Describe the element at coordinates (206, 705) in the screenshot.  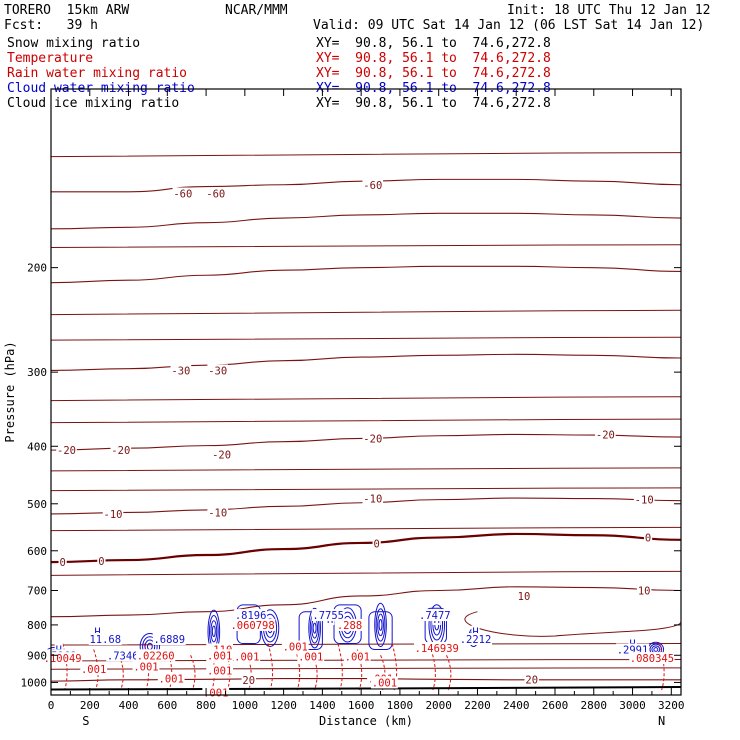
I see `x-tick-label-4: 800` at that location.